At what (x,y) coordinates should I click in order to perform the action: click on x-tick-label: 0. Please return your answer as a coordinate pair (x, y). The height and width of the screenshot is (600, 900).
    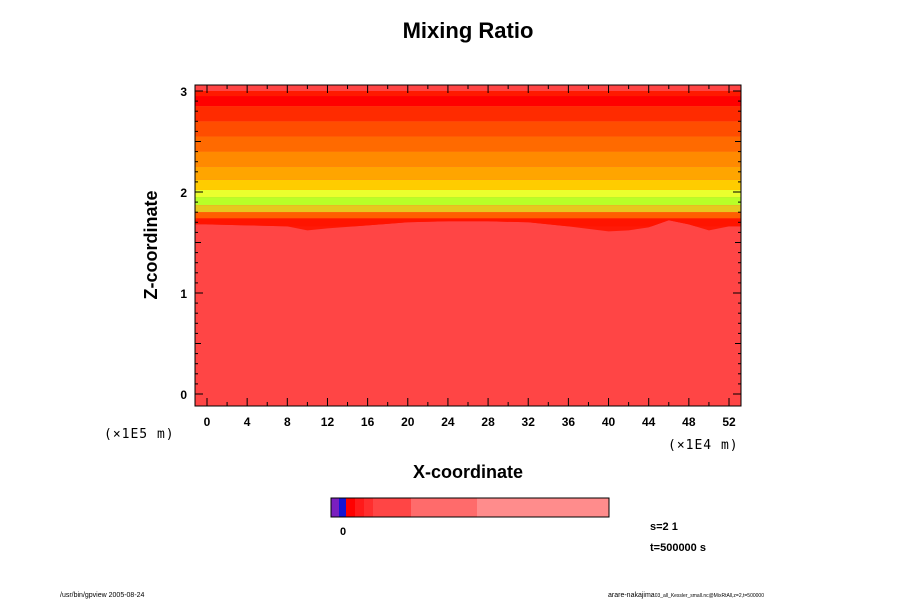
    Looking at the image, I should click on (207, 422).